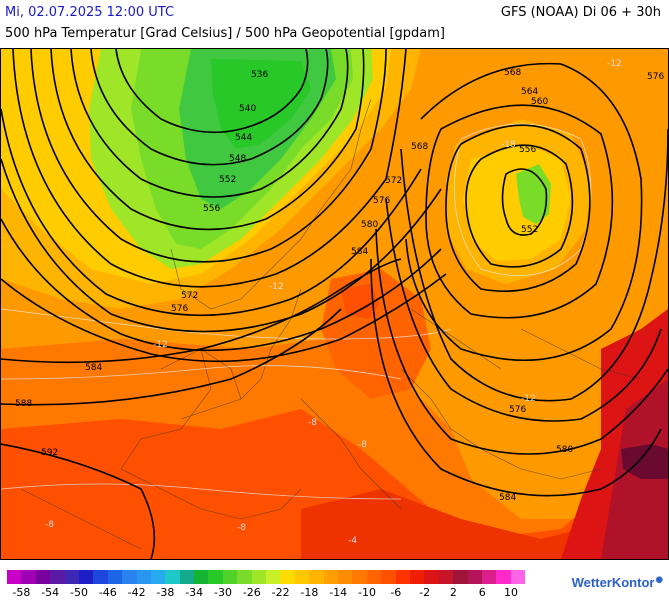  What do you see at coordinates (243, 138) in the screenshot?
I see `contour-label: 544` at bounding box center [243, 138].